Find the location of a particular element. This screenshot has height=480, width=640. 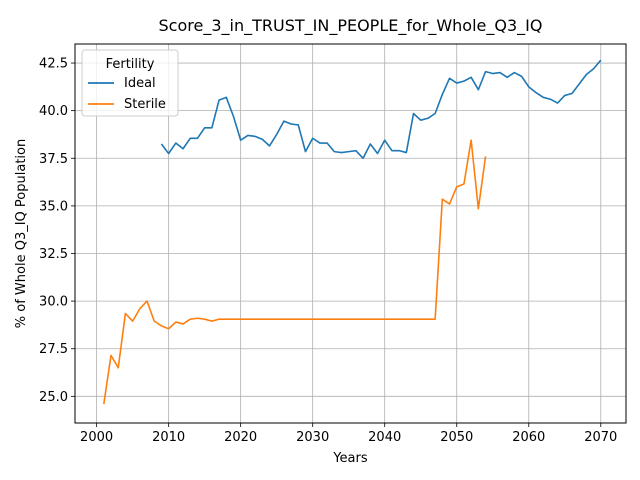

y-tick-label: 37.5 is located at coordinates (53, 159).